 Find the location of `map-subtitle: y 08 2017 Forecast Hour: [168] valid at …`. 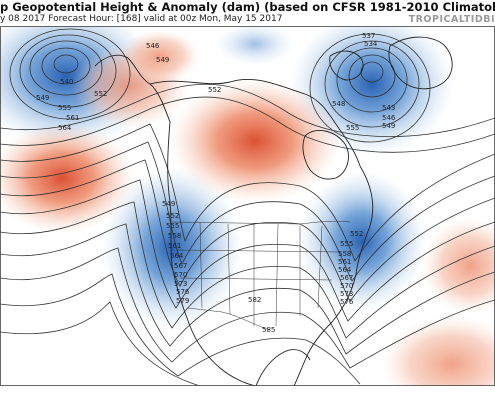

map-subtitle: y 08 2017 Forecast Hour: [168] valid at … is located at coordinates (141, 19).